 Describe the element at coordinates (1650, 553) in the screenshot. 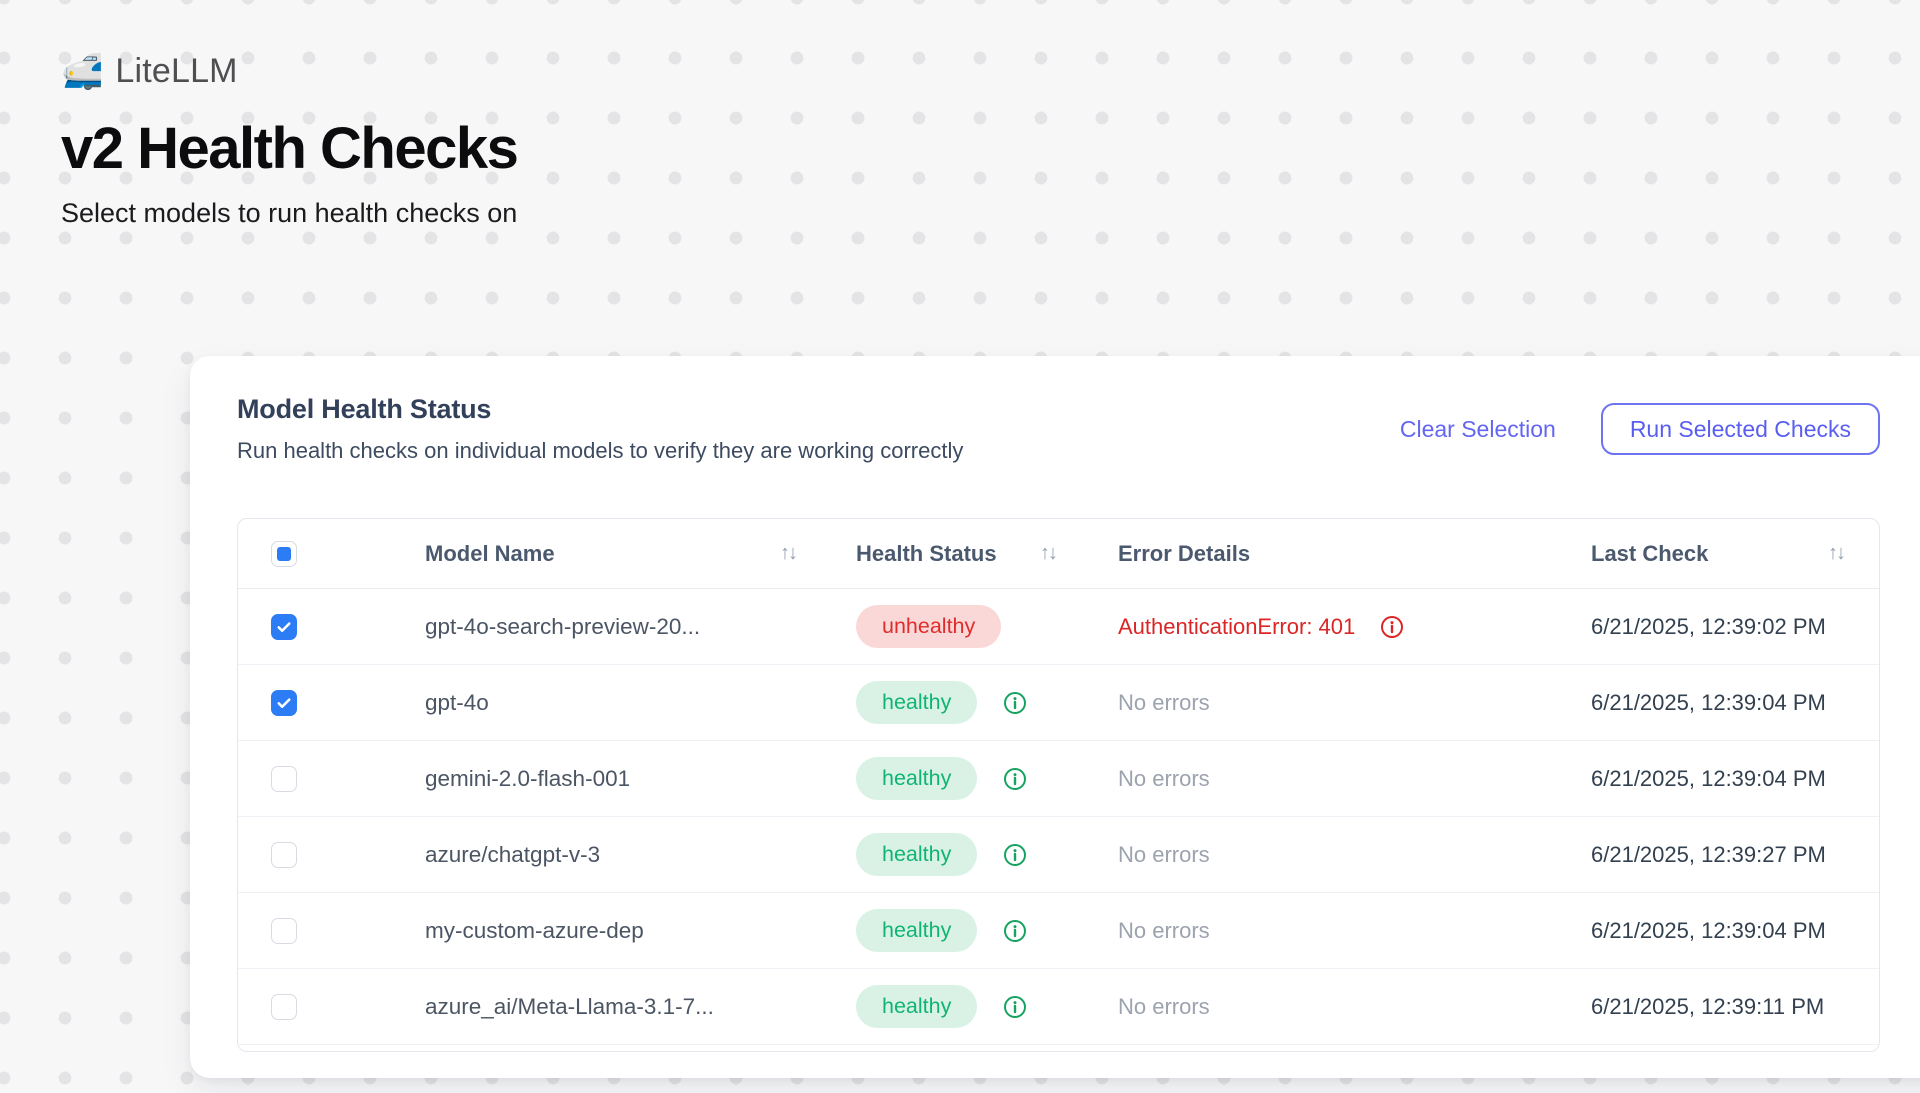

I see `header-last-check-label: Last Check` at that location.